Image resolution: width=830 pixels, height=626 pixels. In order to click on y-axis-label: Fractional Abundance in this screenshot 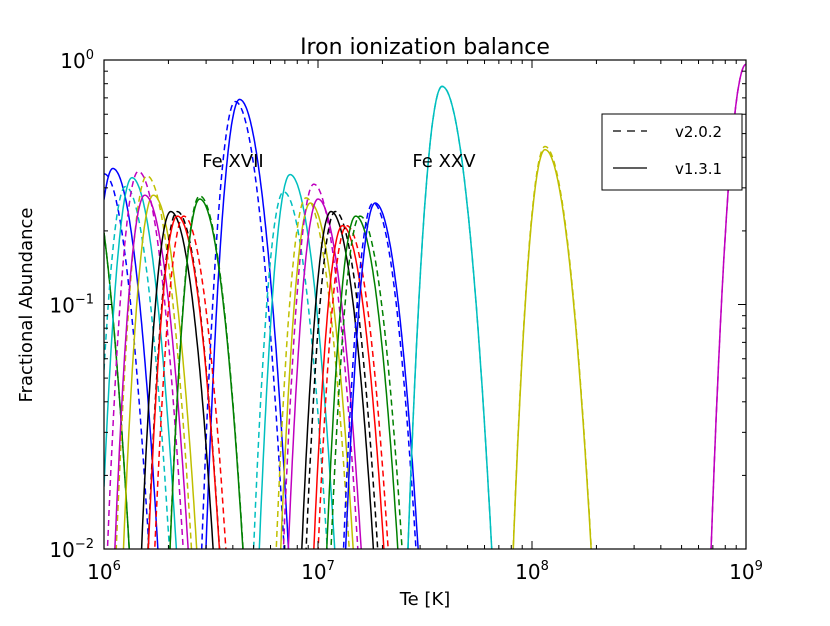, I will do `click(26, 305)`.